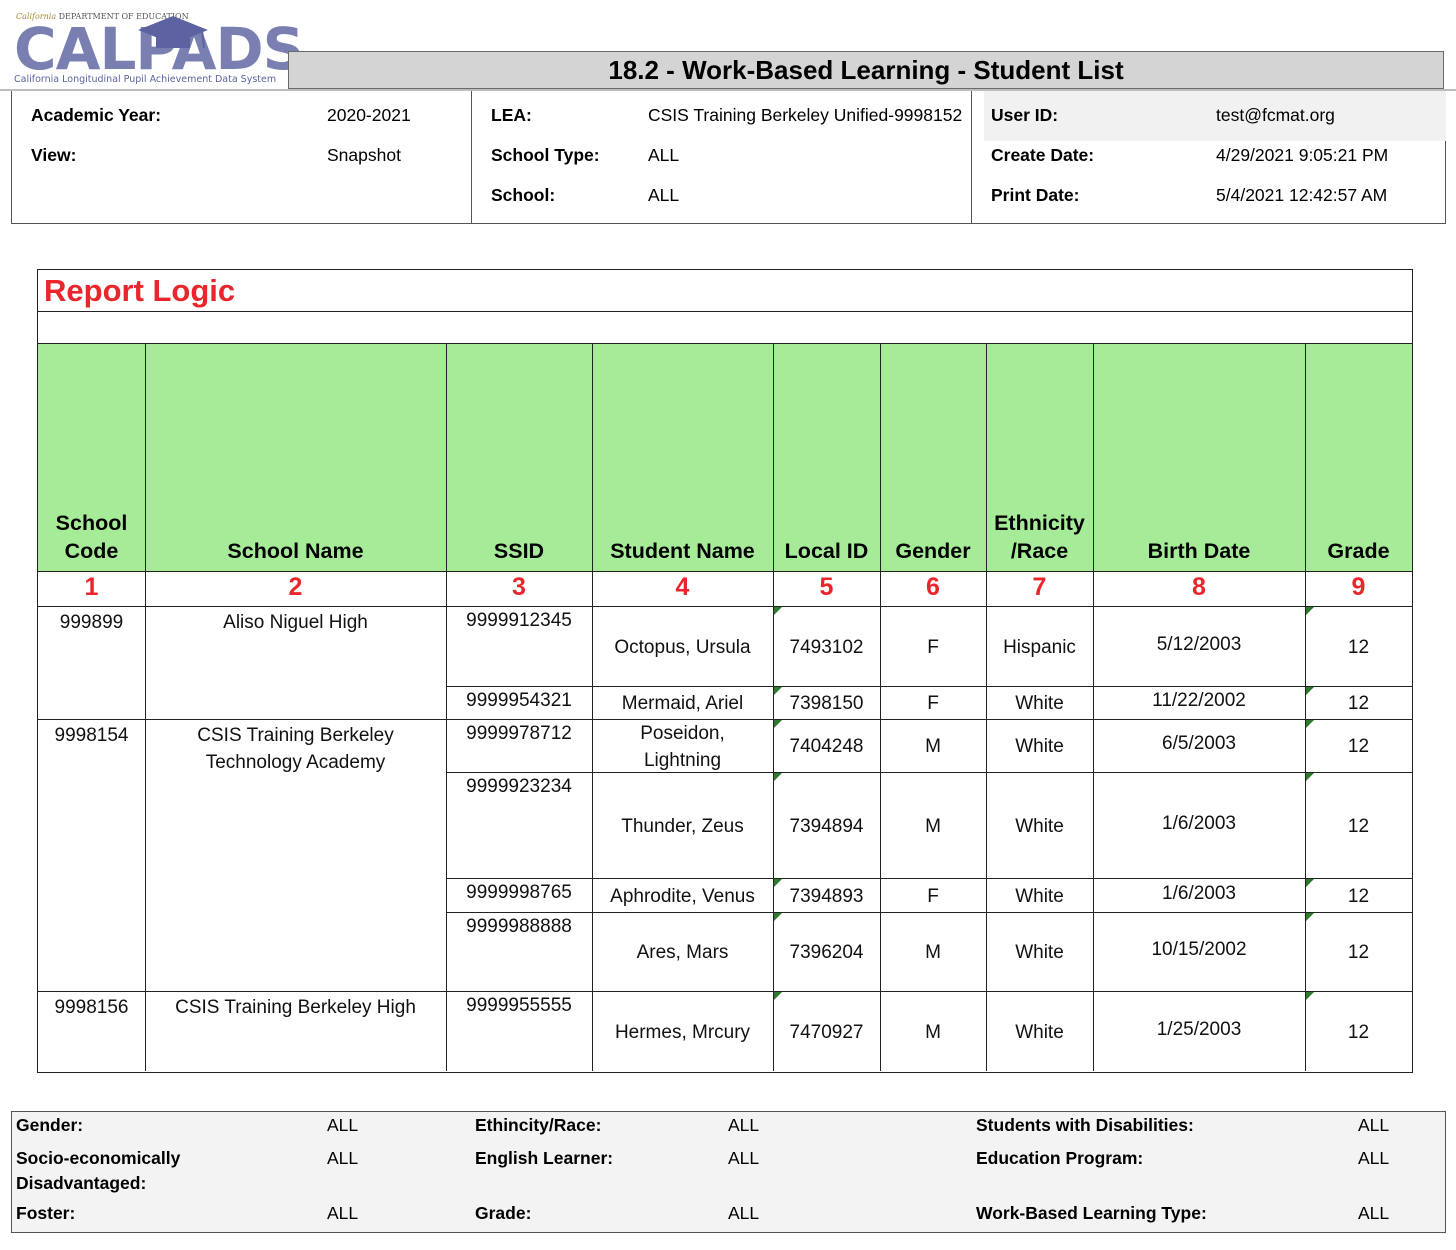 This screenshot has width=1456, height=1250. Describe the element at coordinates (1358, 538) in the screenshot. I see `column-header: Grade` at that location.